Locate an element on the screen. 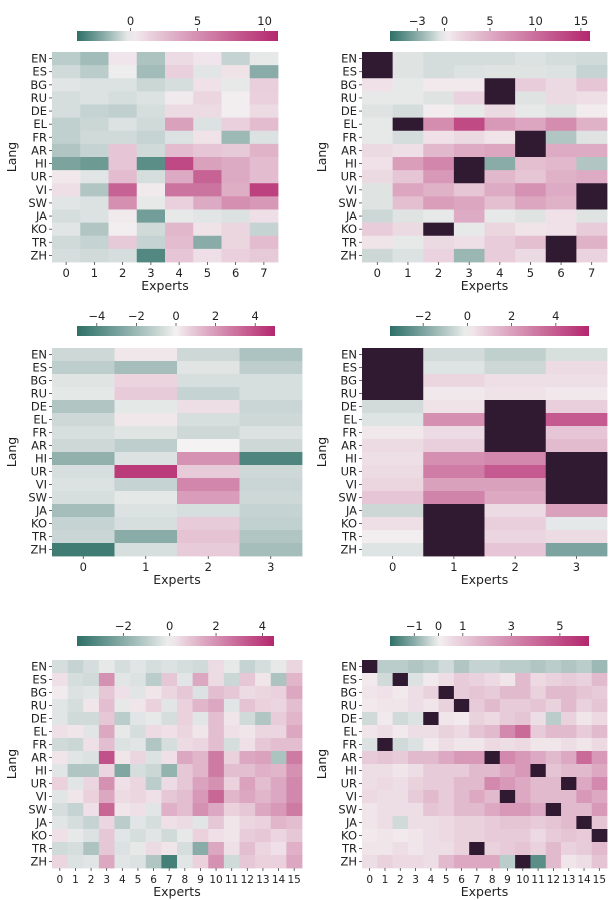 This screenshot has width=614, height=900. y-tick-label: FR is located at coordinates (39, 433).